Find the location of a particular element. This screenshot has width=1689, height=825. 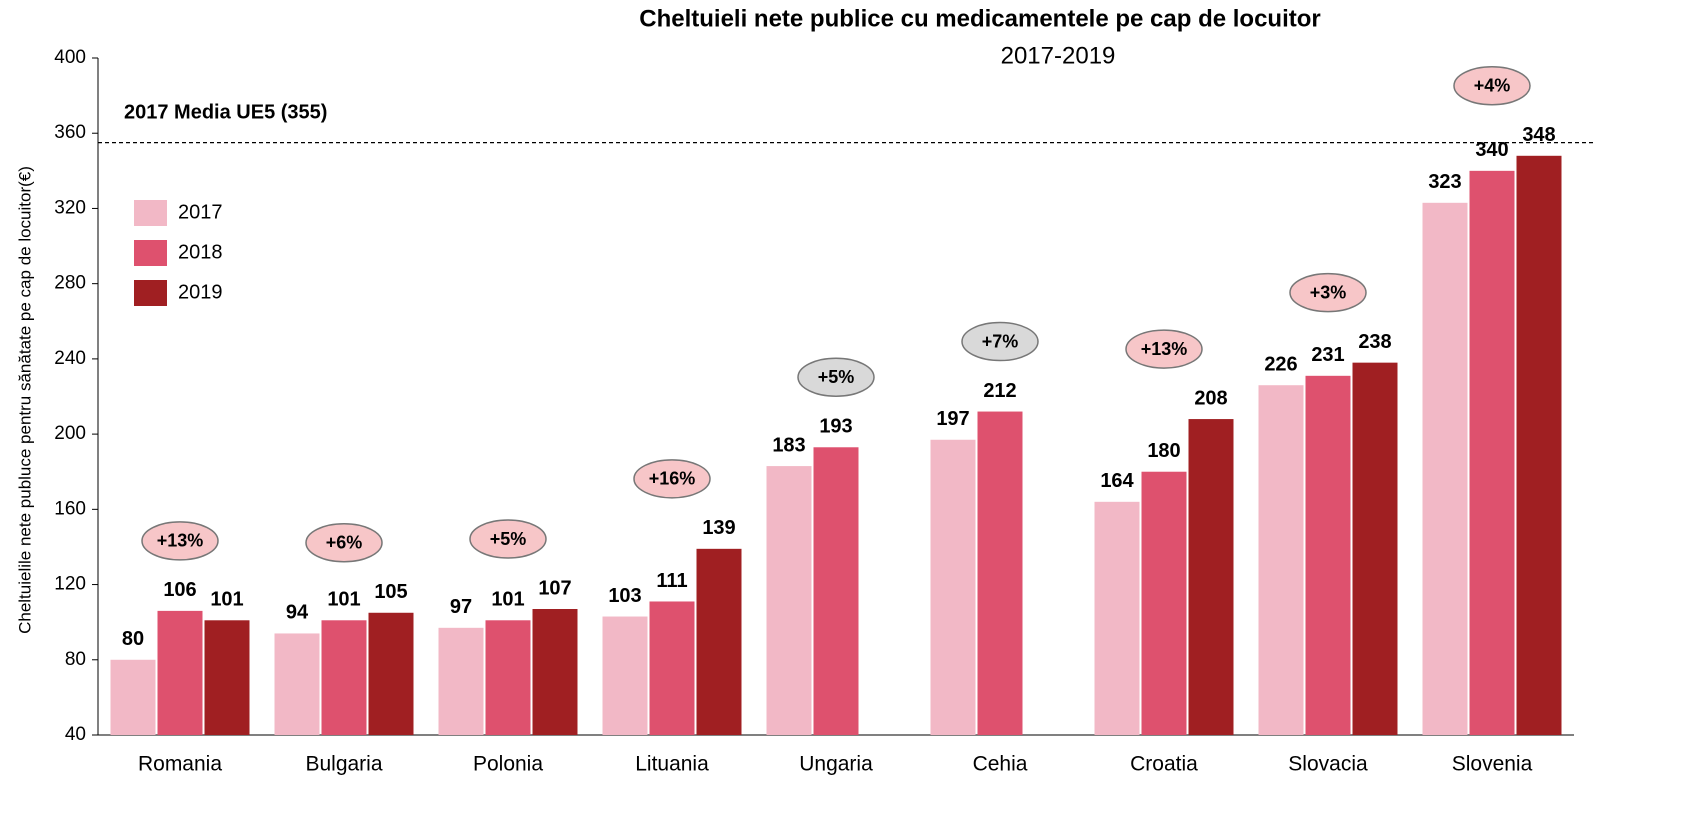

data-label: 103 is located at coordinates (624, 596).